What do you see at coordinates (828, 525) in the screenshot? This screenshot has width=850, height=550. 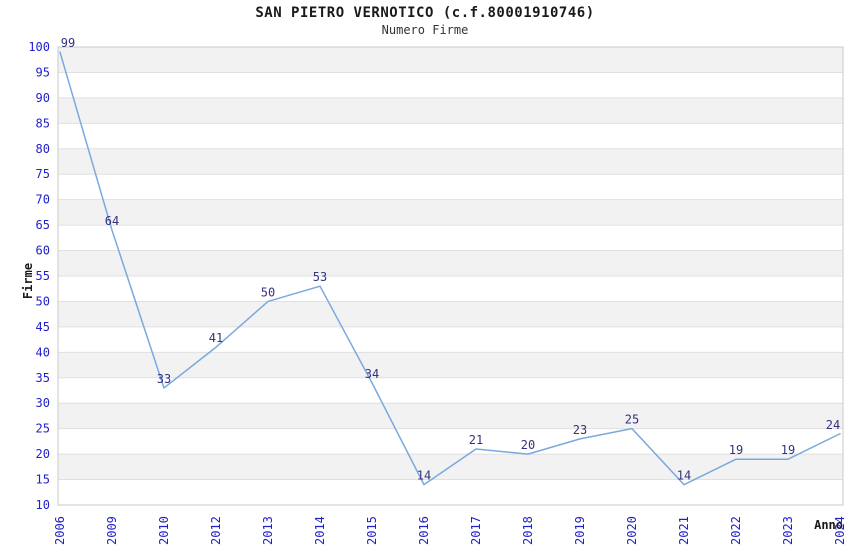 I see `x-axis-title: Anno` at bounding box center [828, 525].